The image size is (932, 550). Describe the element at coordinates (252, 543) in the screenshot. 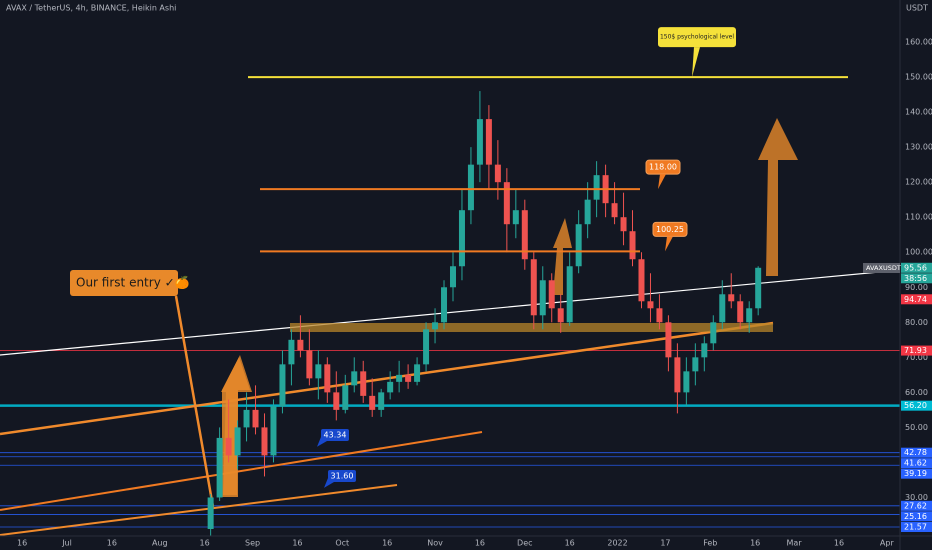

I see `x-tick-label: Sep` at that location.